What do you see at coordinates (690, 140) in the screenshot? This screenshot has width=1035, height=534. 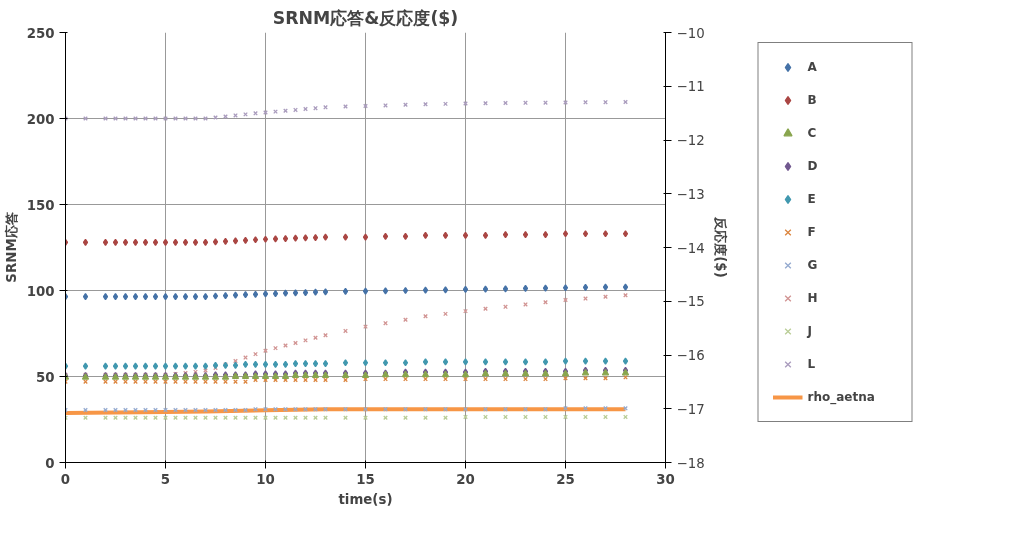 I see `y2-tick-label: −12` at bounding box center [690, 140].